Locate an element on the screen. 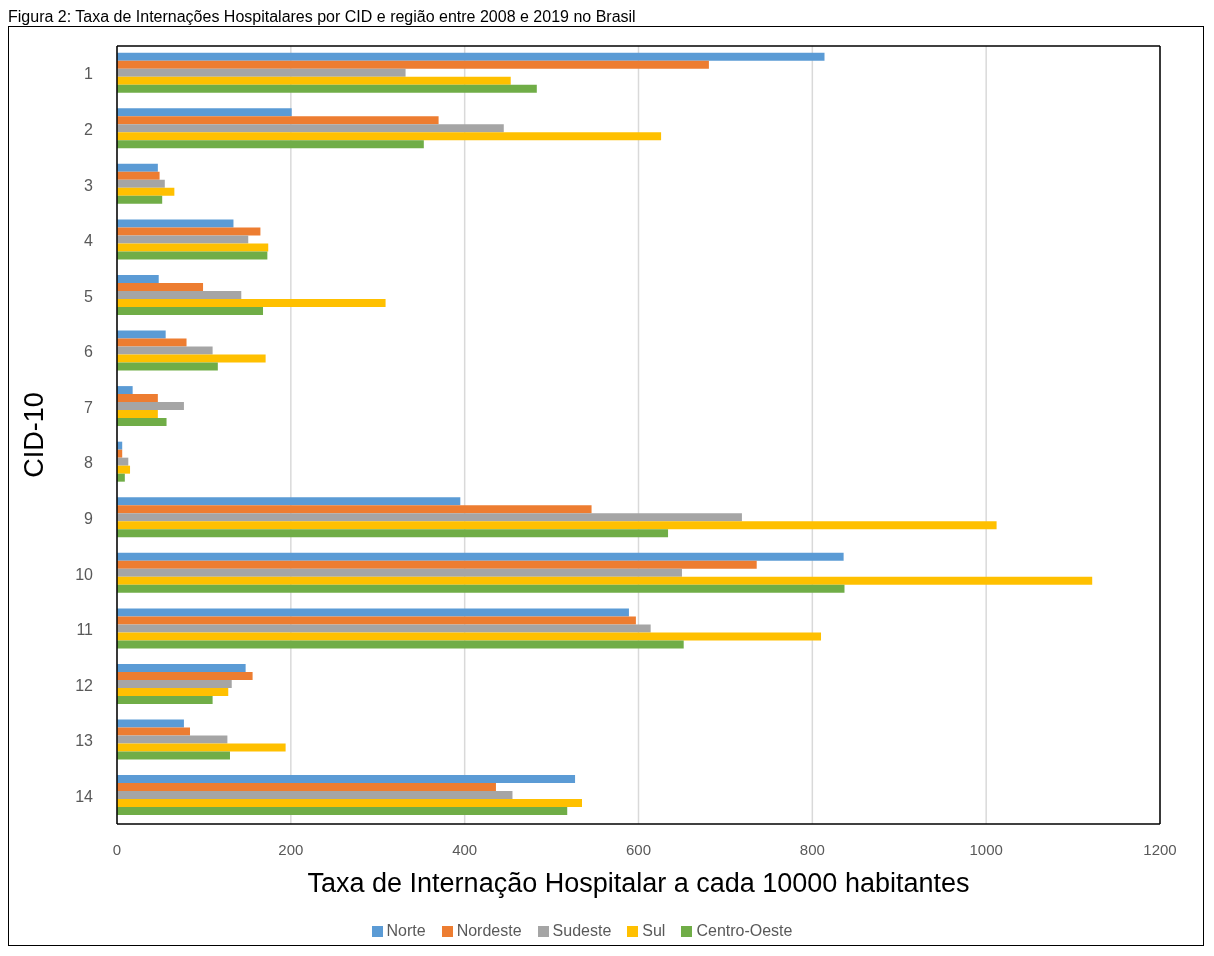 The width and height of the screenshot is (1214, 956). x-tick-label: 1200 is located at coordinates (1160, 849).